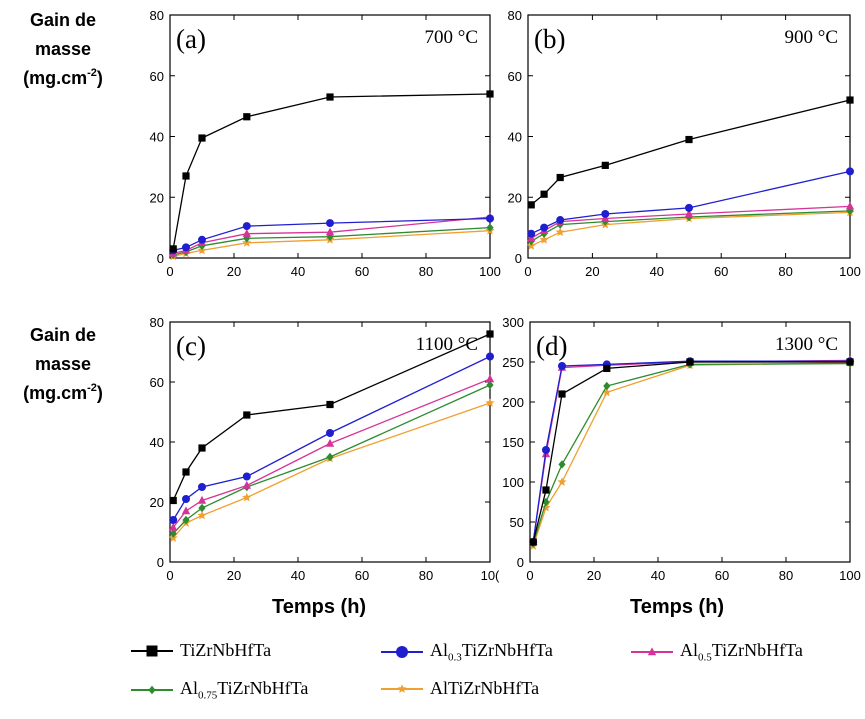 This screenshot has height=719, width=865. Describe the element at coordinates (677, 607) in the screenshot. I see `x-axis-label-right: Temps (h)` at that location.